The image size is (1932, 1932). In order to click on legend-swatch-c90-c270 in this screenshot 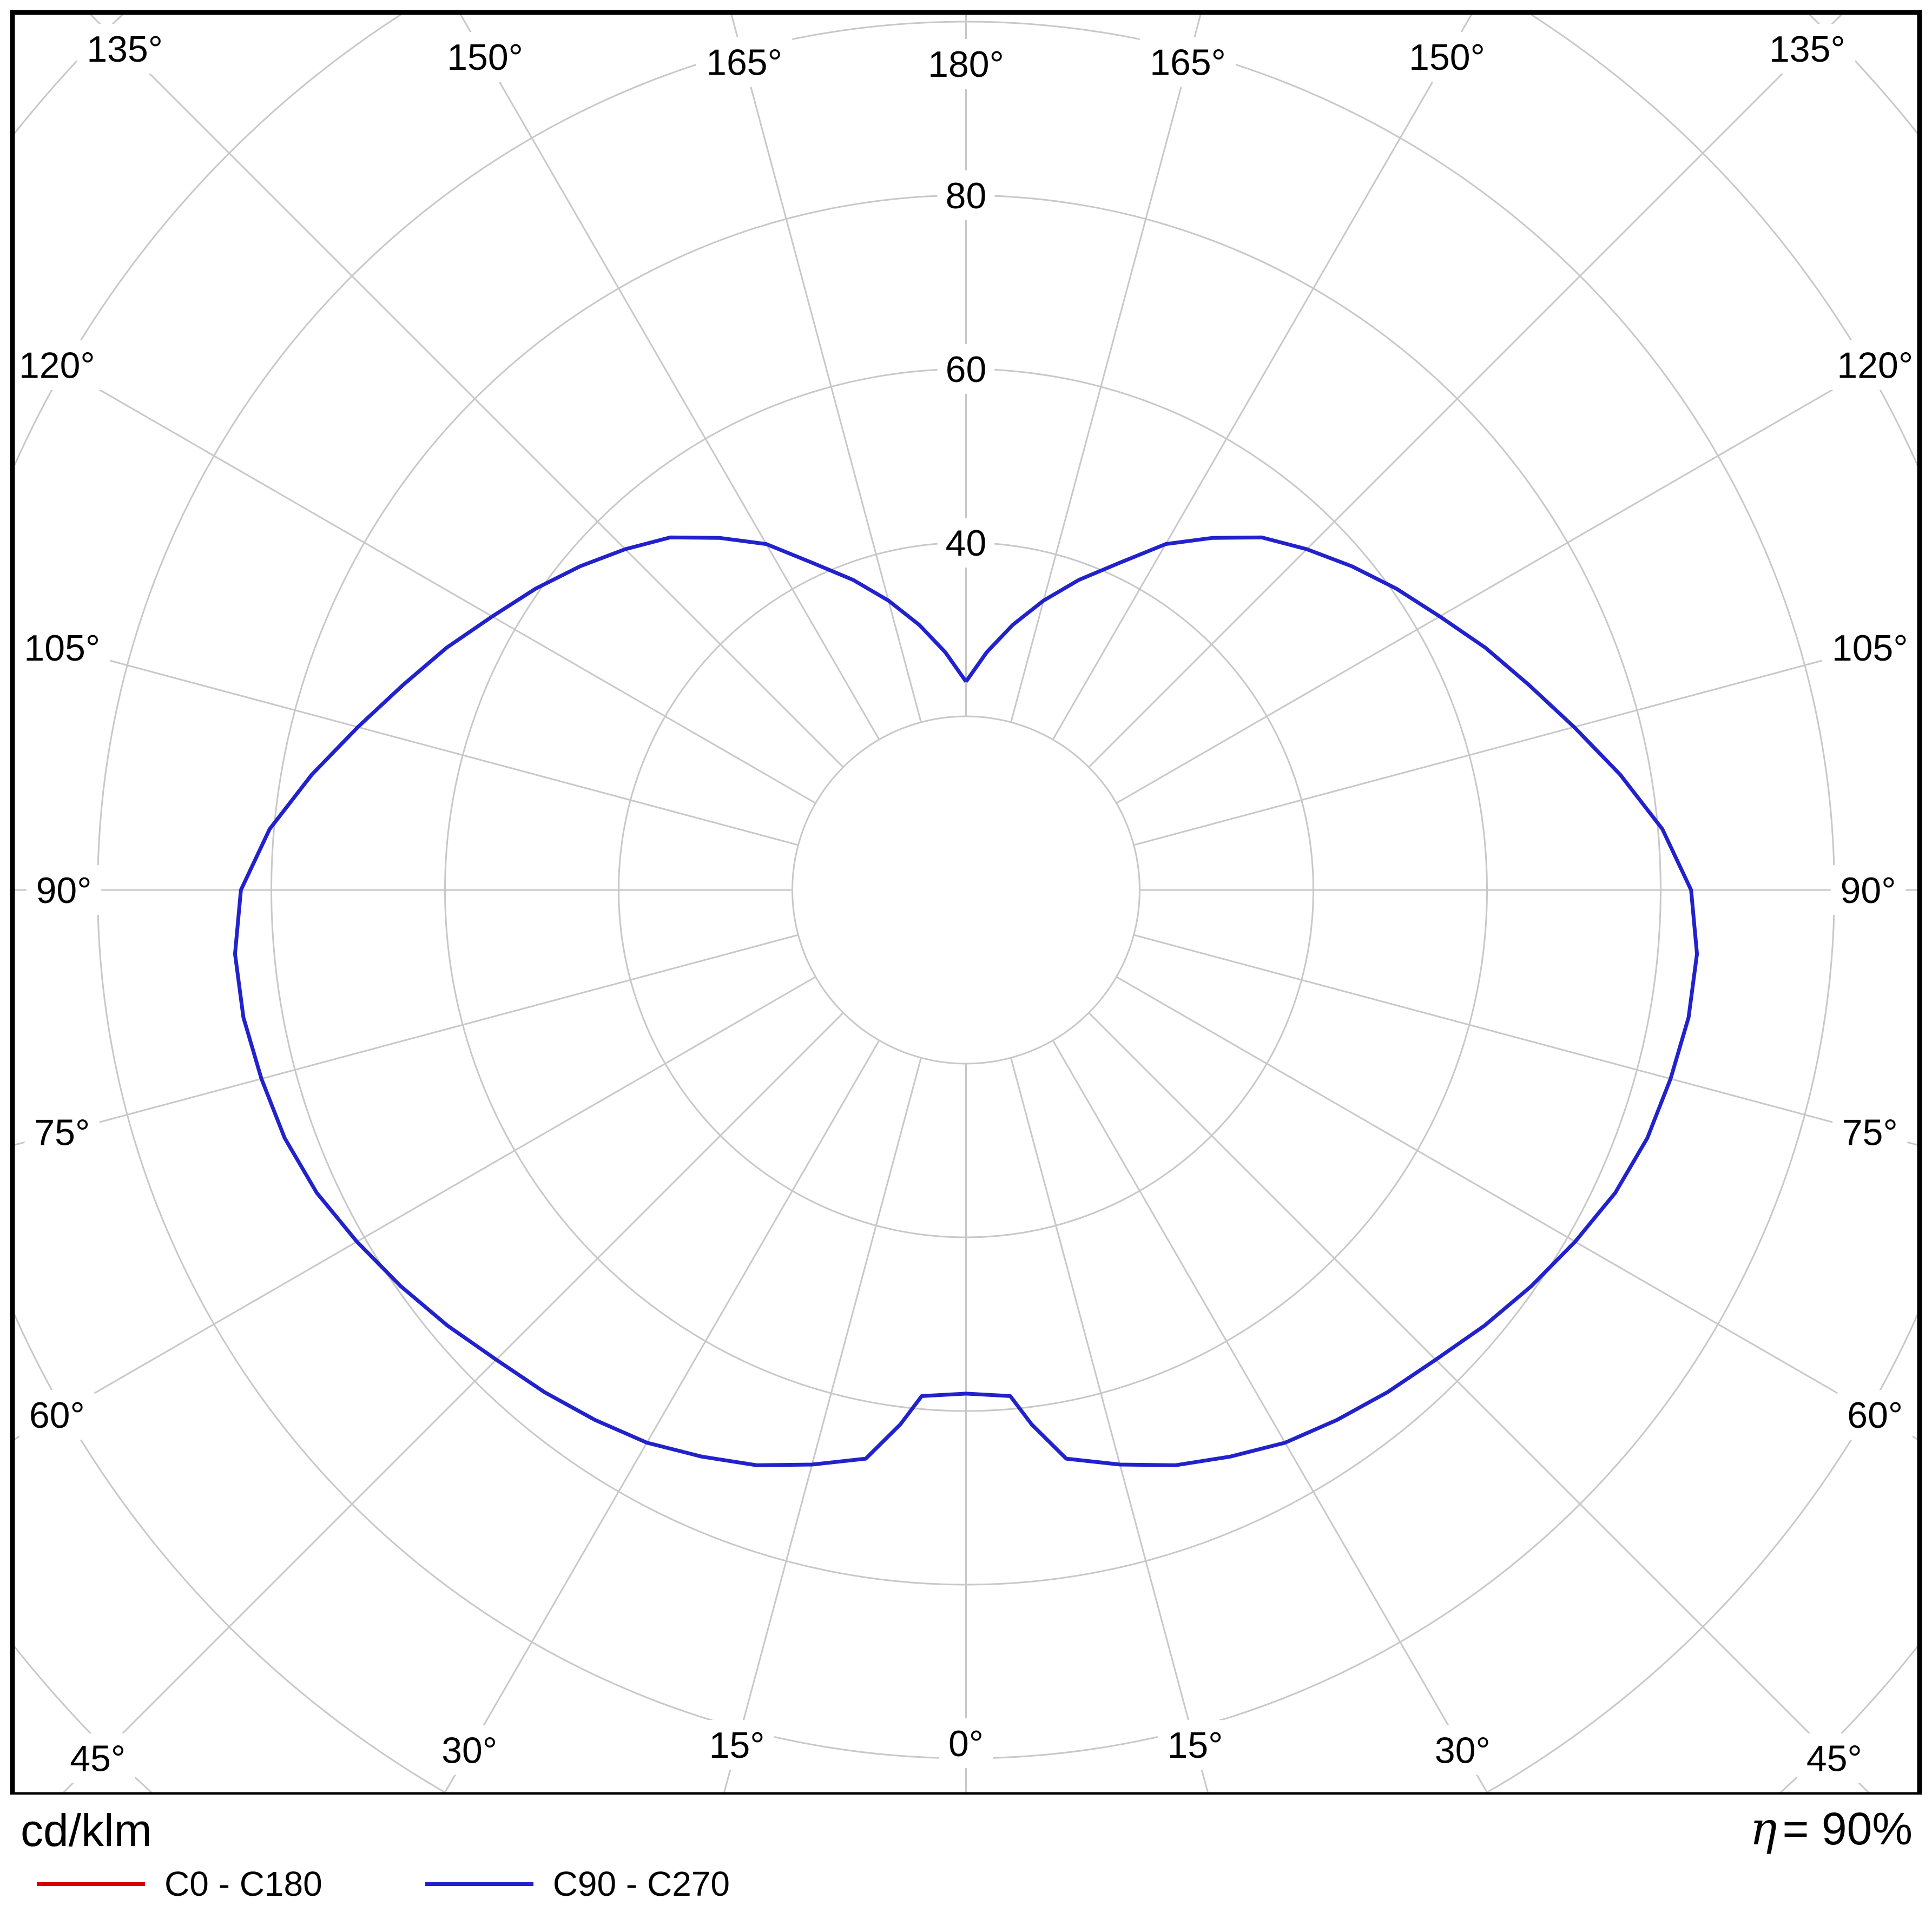, I will do `click(479, 1884)`.